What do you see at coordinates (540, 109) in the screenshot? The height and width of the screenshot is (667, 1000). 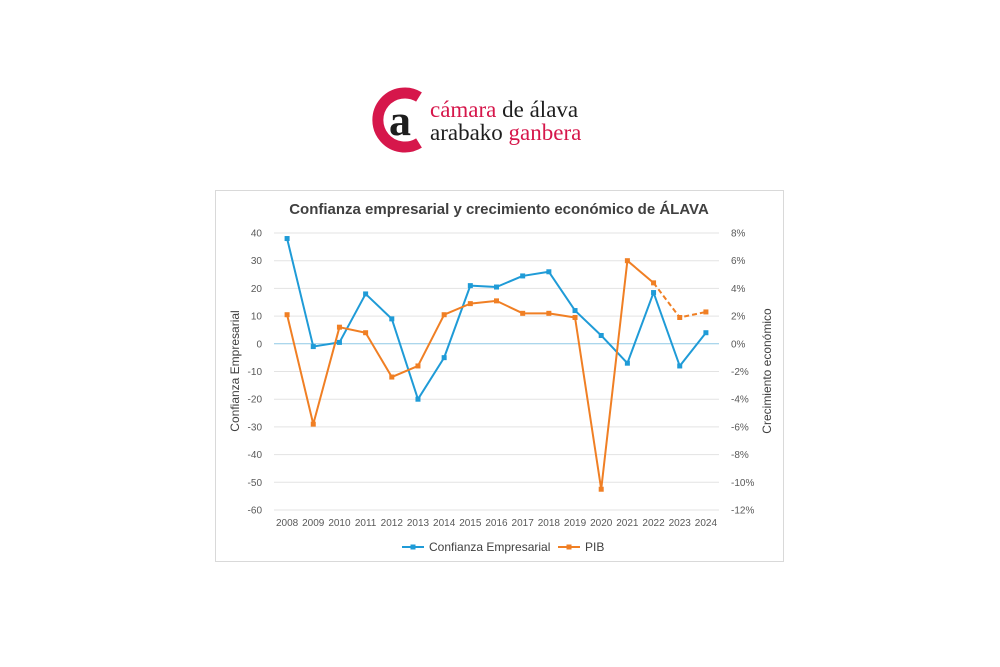 I see `logo-text-de-alava: de álava` at bounding box center [540, 109].